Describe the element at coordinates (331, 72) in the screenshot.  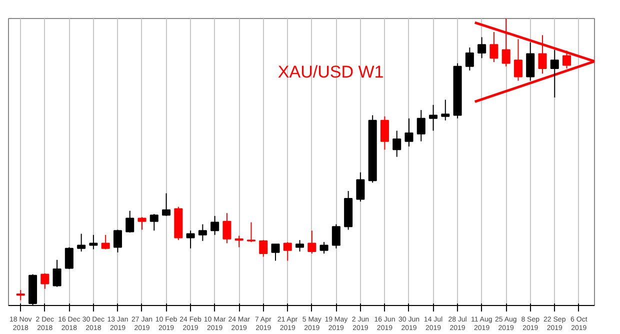
I see `text: XAU/USD W1` at that location.